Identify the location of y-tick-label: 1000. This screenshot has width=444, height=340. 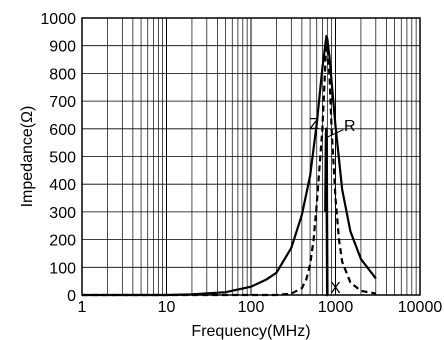
(58, 19).